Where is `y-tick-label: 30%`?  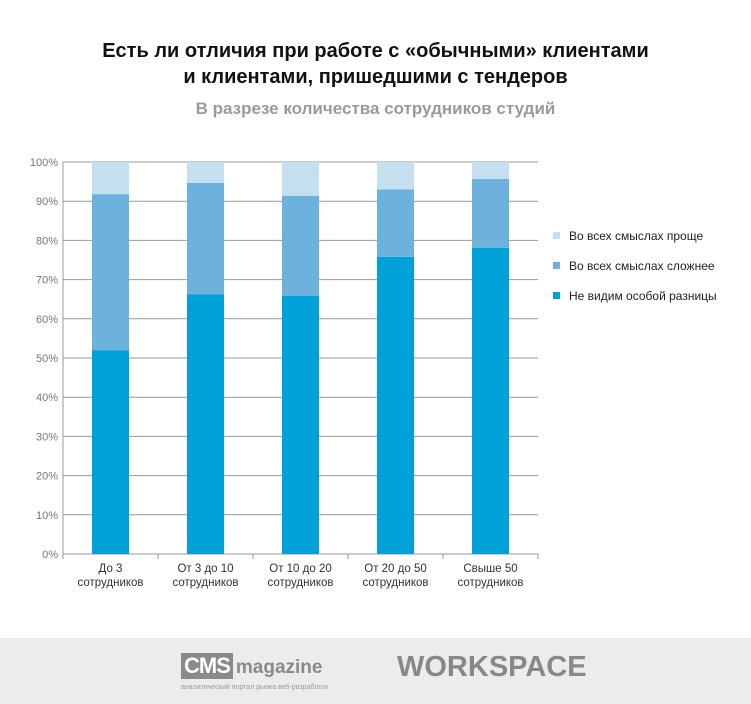
y-tick-label: 30% is located at coordinates (47, 437).